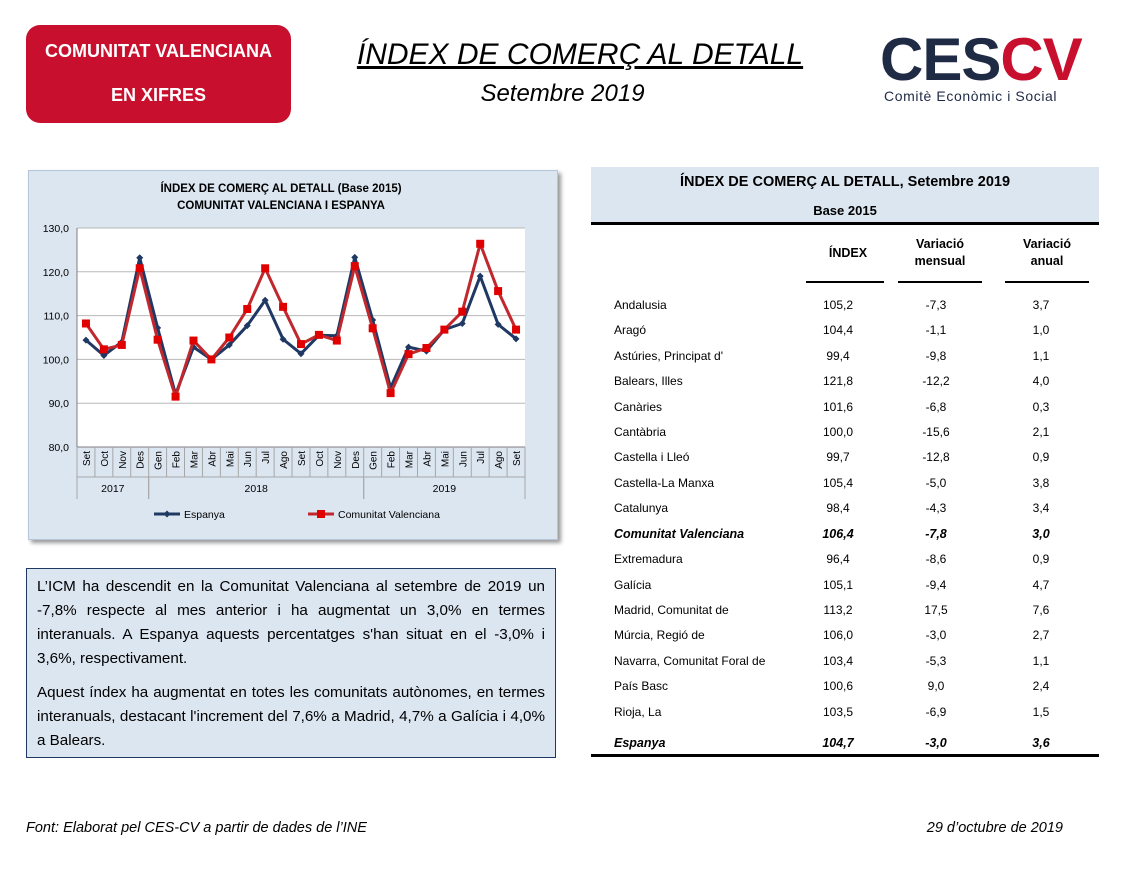 The height and width of the screenshot is (873, 1123). I want to click on row-monthly: -9,8, so click(936, 356).